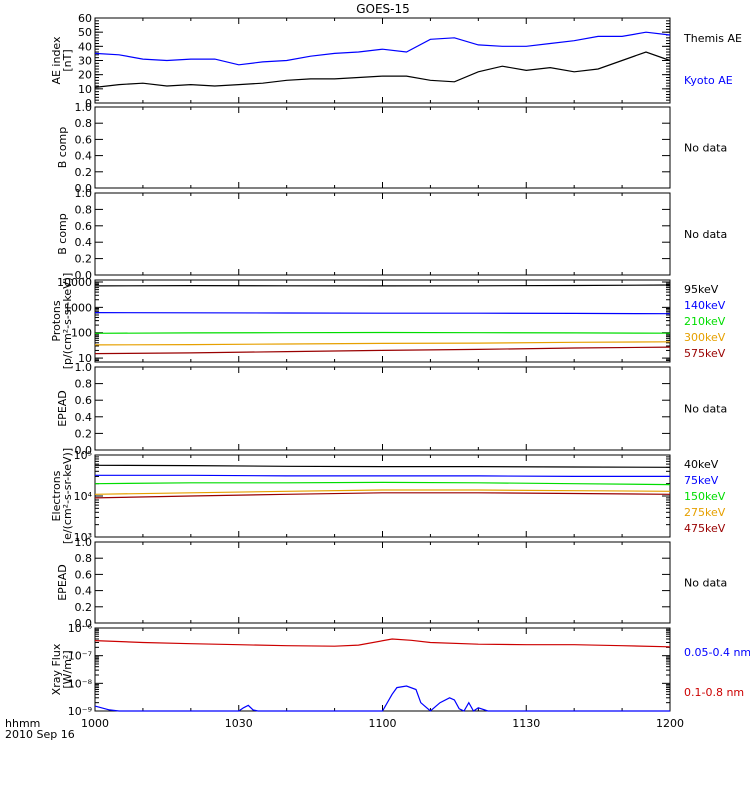 Image resolution: width=750 pixels, height=800 pixels. Describe the element at coordinates (382, 466) in the screenshot. I see `series-line-40kev` at that location.